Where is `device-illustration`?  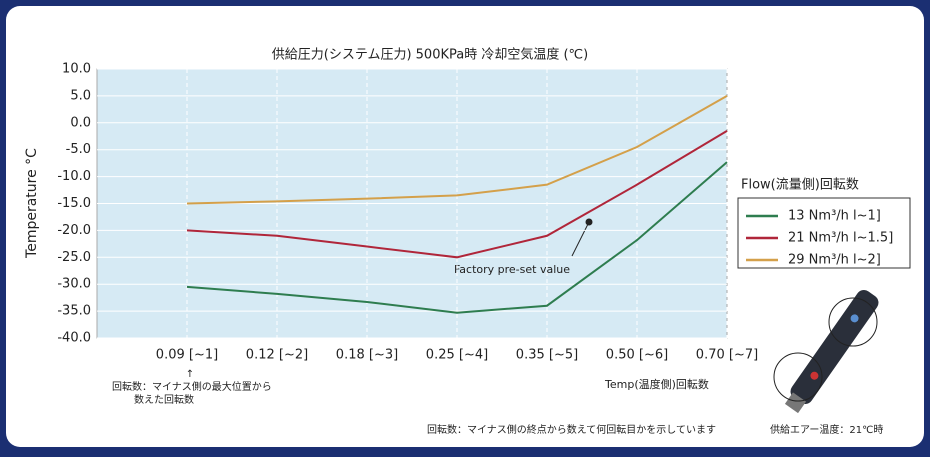
device-illustration is located at coordinates (831, 352).